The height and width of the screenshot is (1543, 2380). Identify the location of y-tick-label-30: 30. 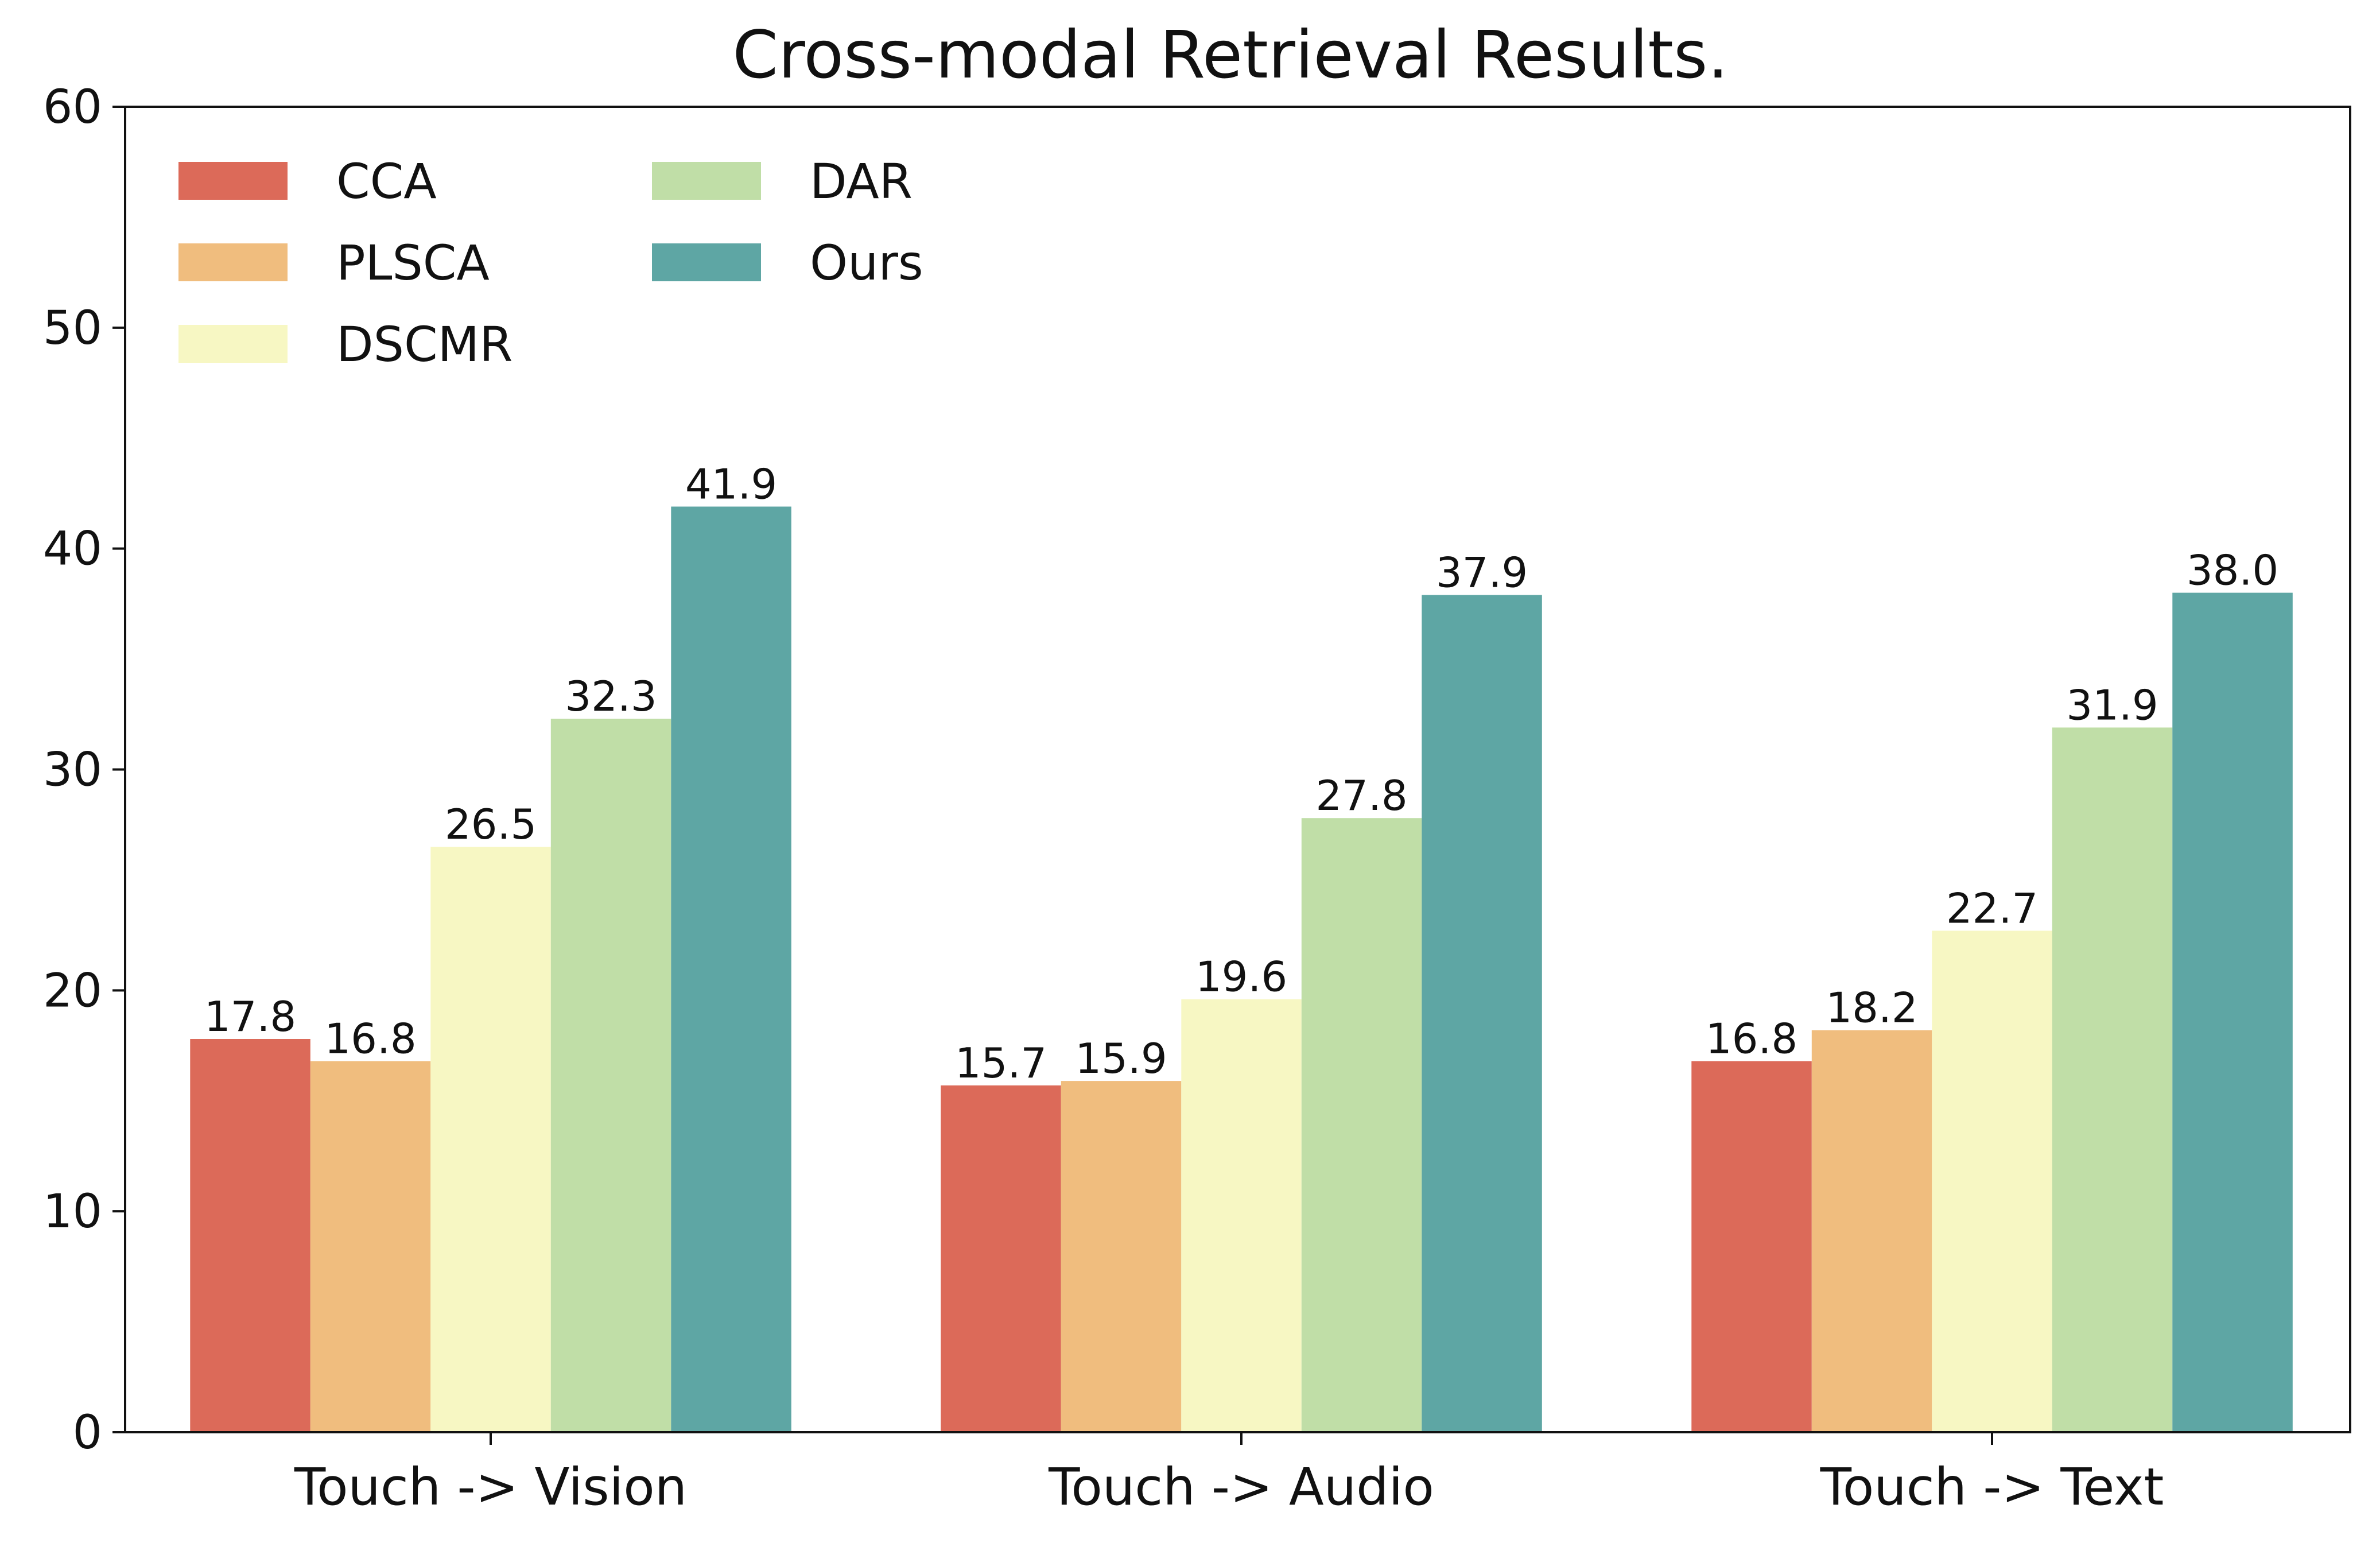
(72, 770).